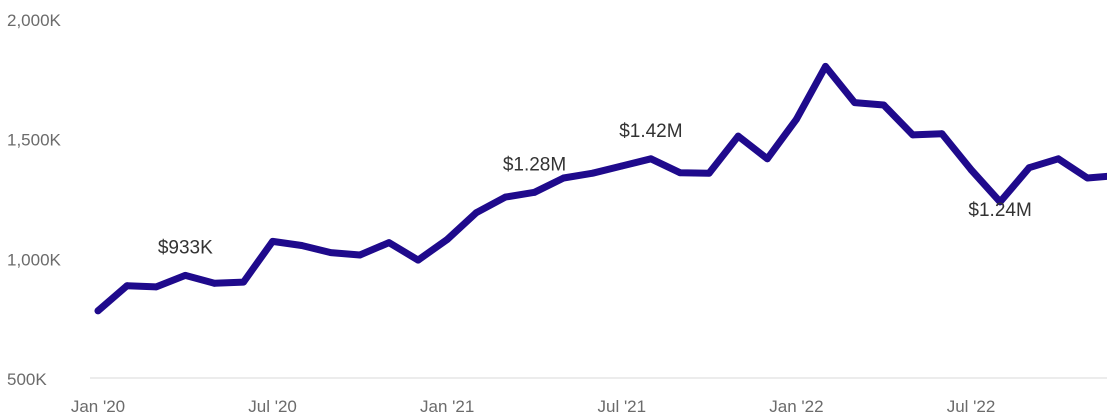 The width and height of the screenshot is (1107, 415). Describe the element at coordinates (650, 131) in the screenshot. I see `data-label: $1.42M` at that location.